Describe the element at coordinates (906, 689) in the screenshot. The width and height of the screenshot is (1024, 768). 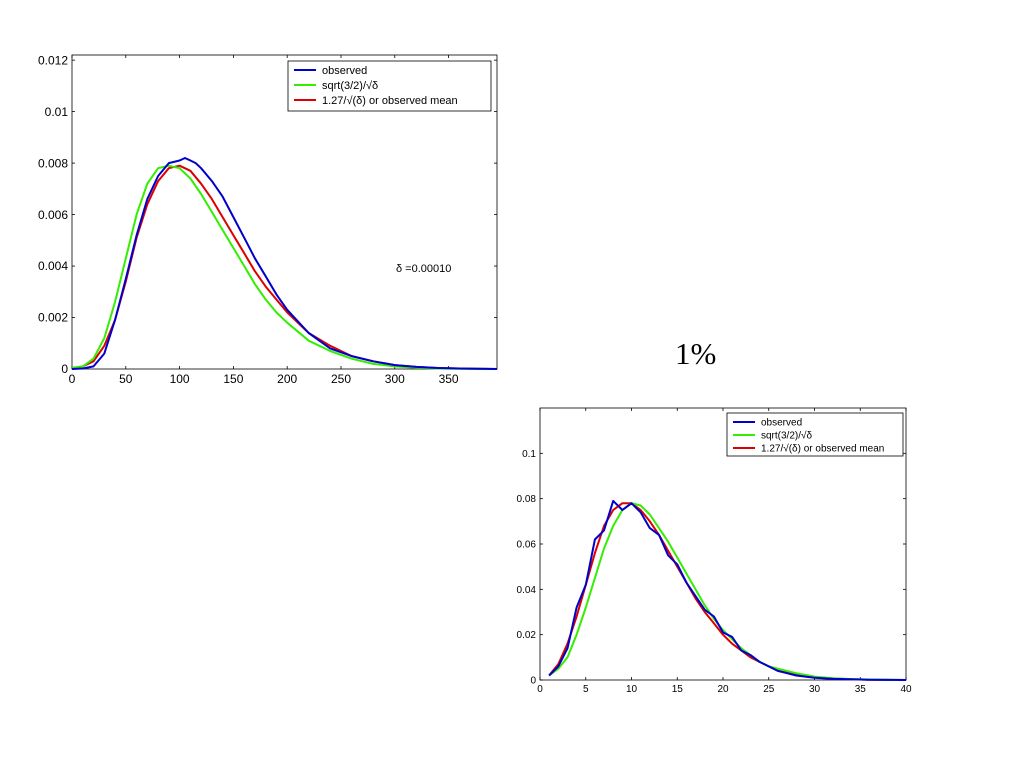
I see `x-tick-label: 40` at that location.